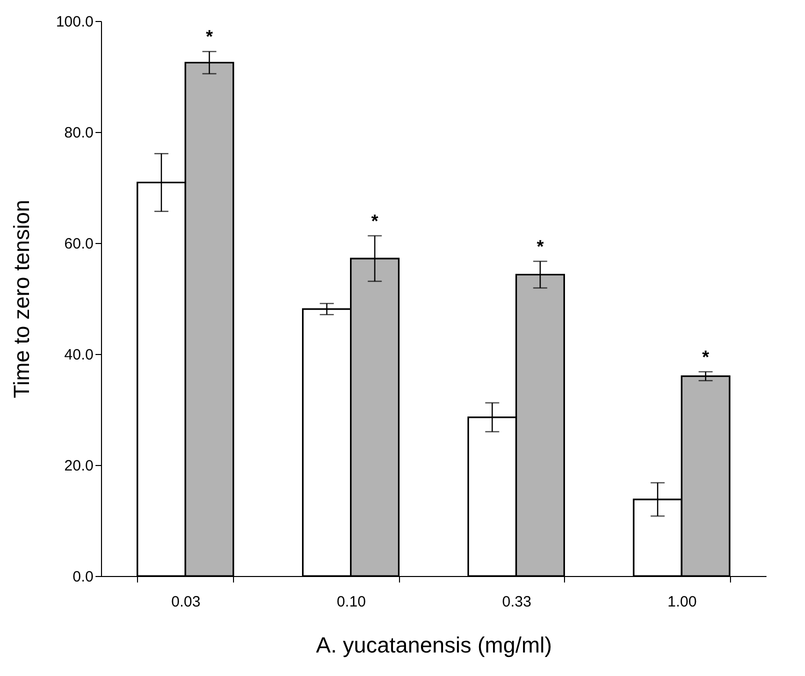 The width and height of the screenshot is (805, 676). I want to click on y-tick-label: 20.0, so click(79, 466).